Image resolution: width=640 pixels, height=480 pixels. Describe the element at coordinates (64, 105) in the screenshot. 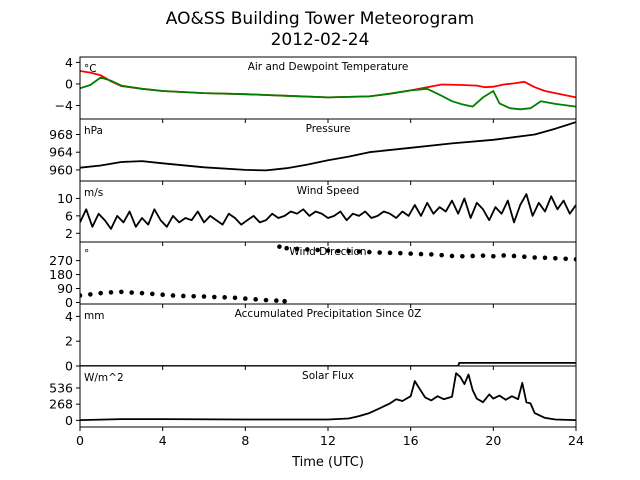

I see `temperature-ytick-label: −4` at that location.